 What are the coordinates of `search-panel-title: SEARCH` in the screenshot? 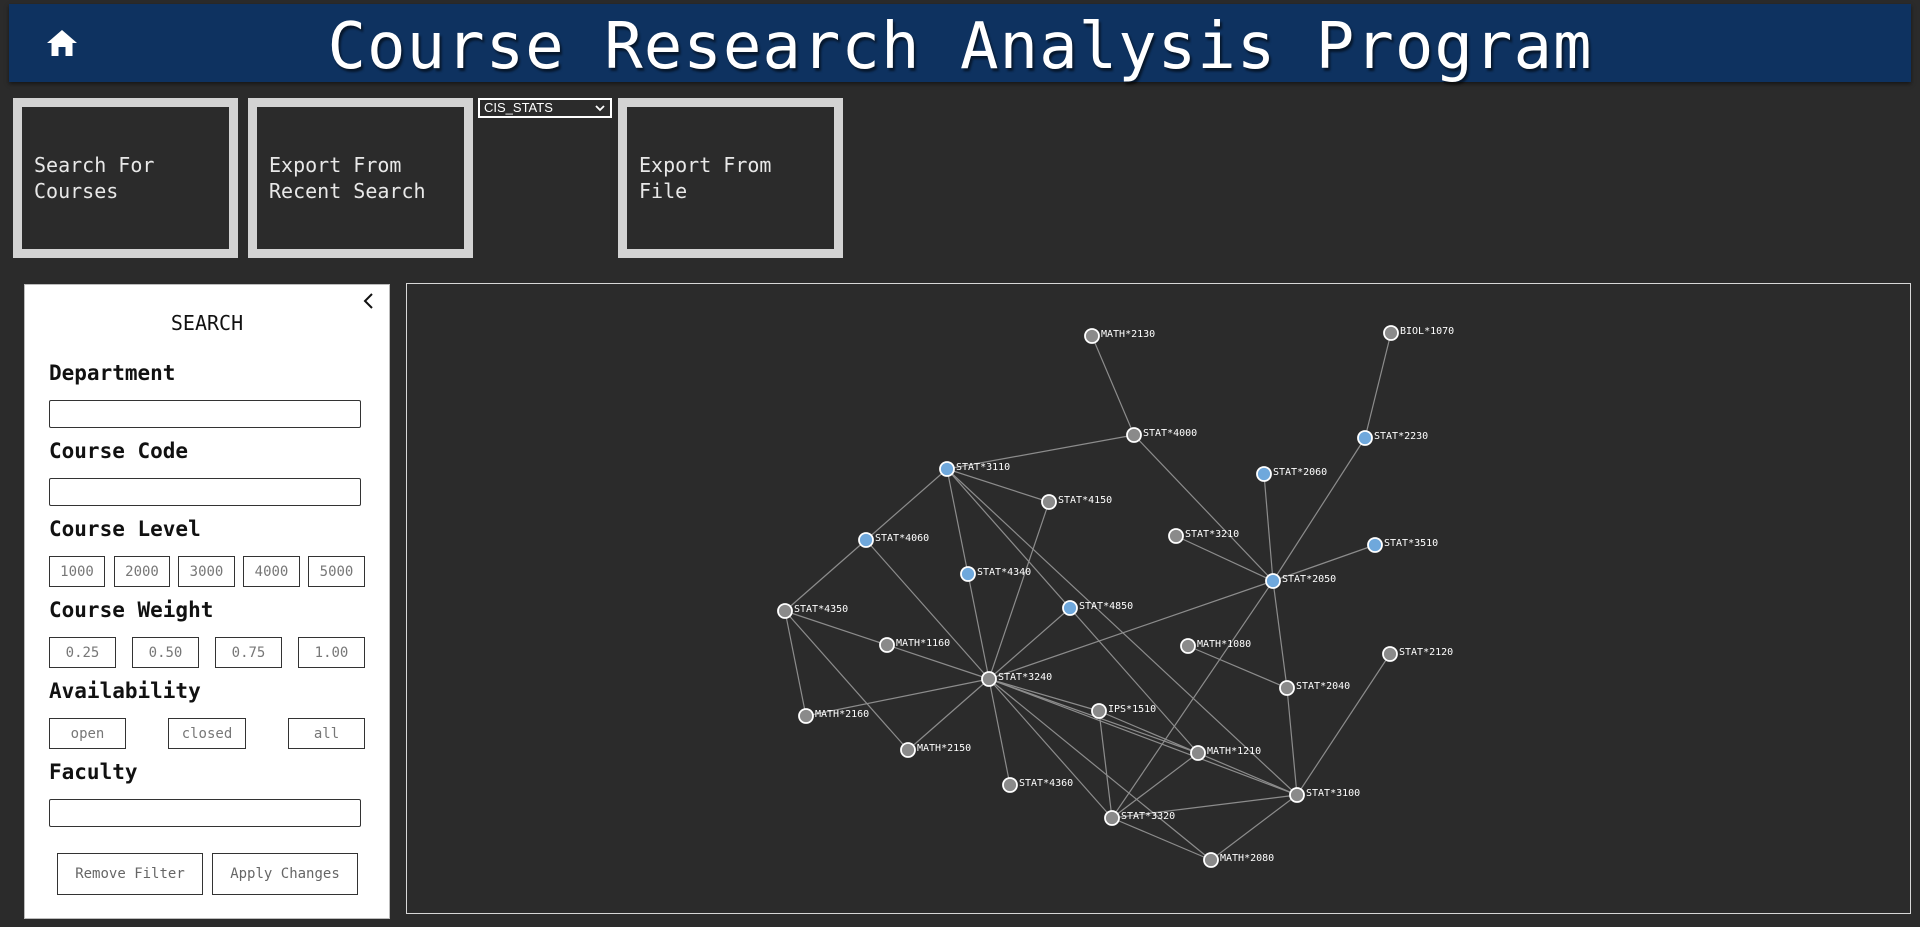 It's located at (207, 323).